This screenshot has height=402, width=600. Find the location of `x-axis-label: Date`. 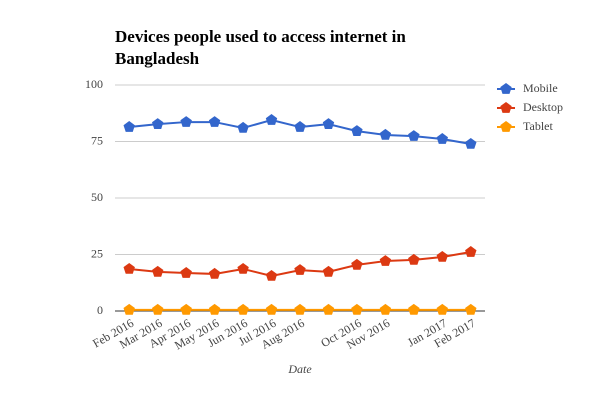

x-axis-label: Date is located at coordinates (299, 369).